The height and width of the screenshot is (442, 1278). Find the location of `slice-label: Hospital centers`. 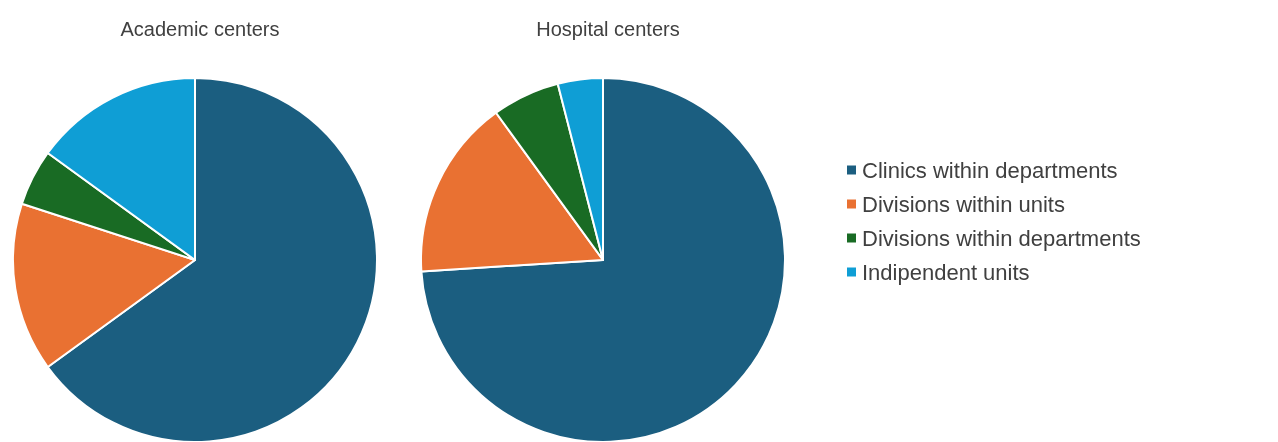

slice-label: Hospital centers is located at coordinates (608, 29).